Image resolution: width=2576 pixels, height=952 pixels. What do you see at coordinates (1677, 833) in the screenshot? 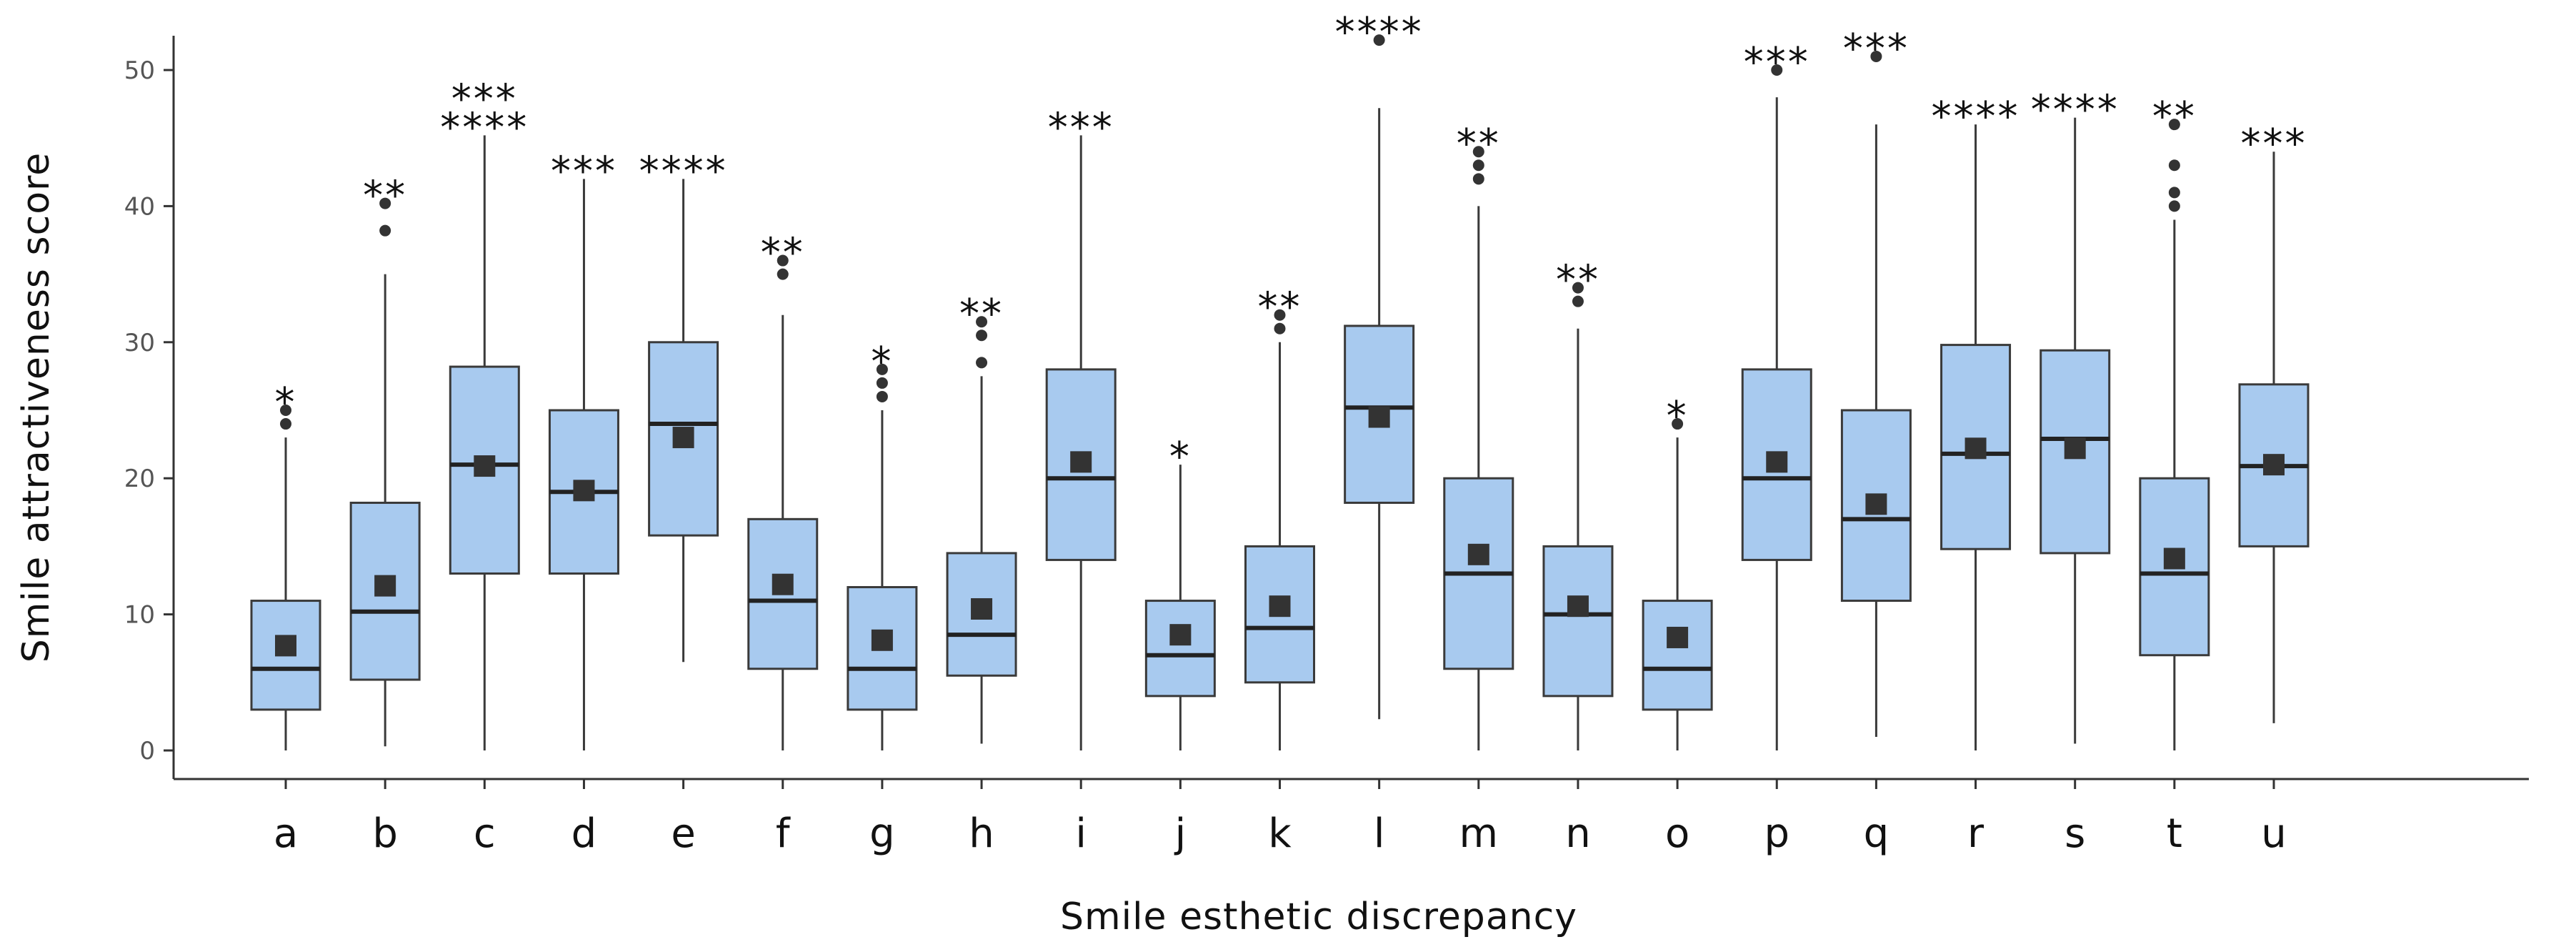
I see `x-tick-label: o` at bounding box center [1677, 833].